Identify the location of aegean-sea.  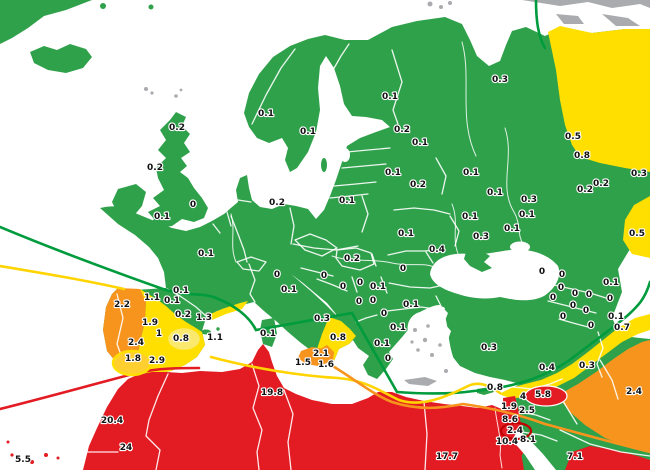
(431, 338).